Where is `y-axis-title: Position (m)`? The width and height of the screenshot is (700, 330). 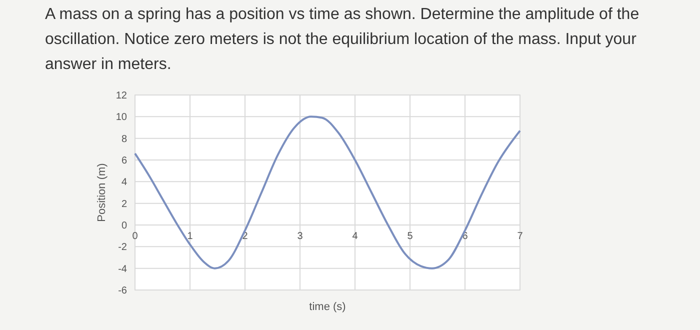
y-axis-title: Position (m) is located at coordinates (102, 192).